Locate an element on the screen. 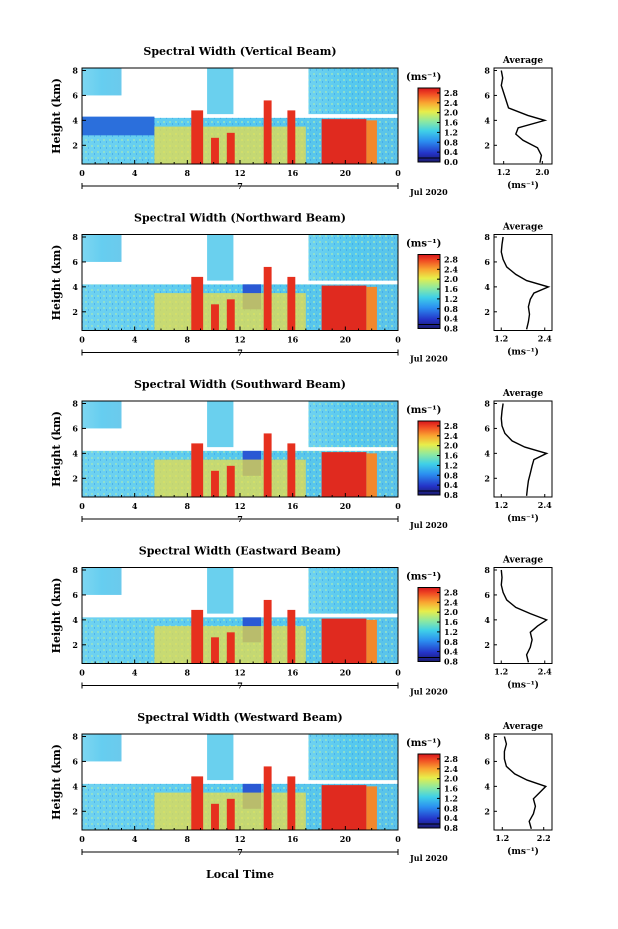 Image resolution: width=618 pixels, height=929 pixels. local-time-label: Local Time is located at coordinates (240, 874).